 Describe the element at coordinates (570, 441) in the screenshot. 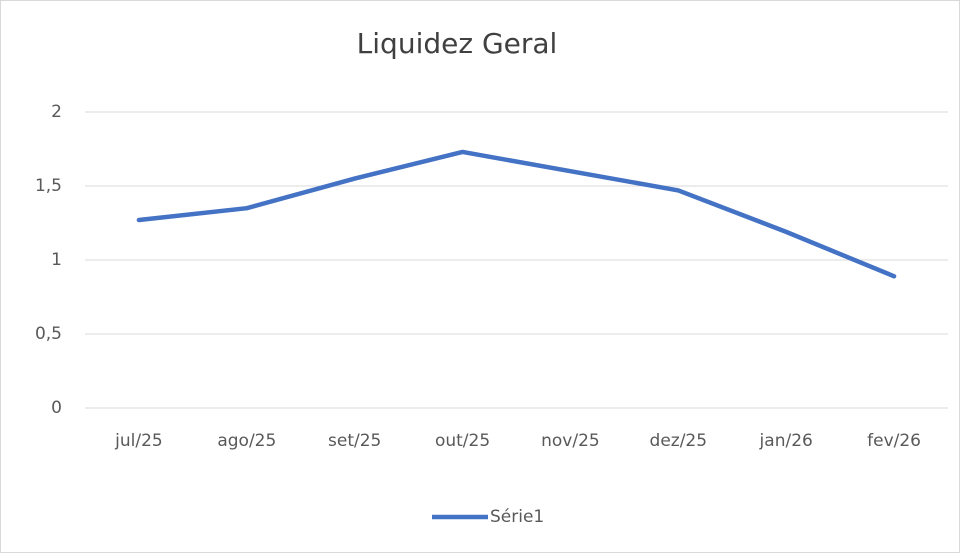

I see `x-tick-label: nov/25` at that location.